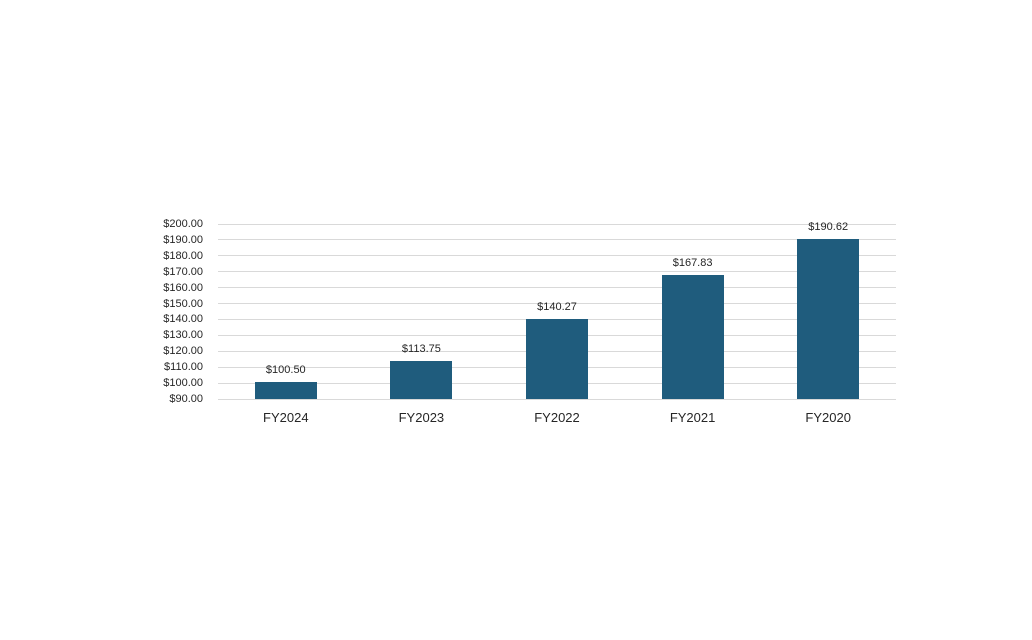 This screenshot has height=640, width=1032. What do you see at coordinates (183, 335) in the screenshot?
I see `y-tick-label: $130.00` at bounding box center [183, 335].